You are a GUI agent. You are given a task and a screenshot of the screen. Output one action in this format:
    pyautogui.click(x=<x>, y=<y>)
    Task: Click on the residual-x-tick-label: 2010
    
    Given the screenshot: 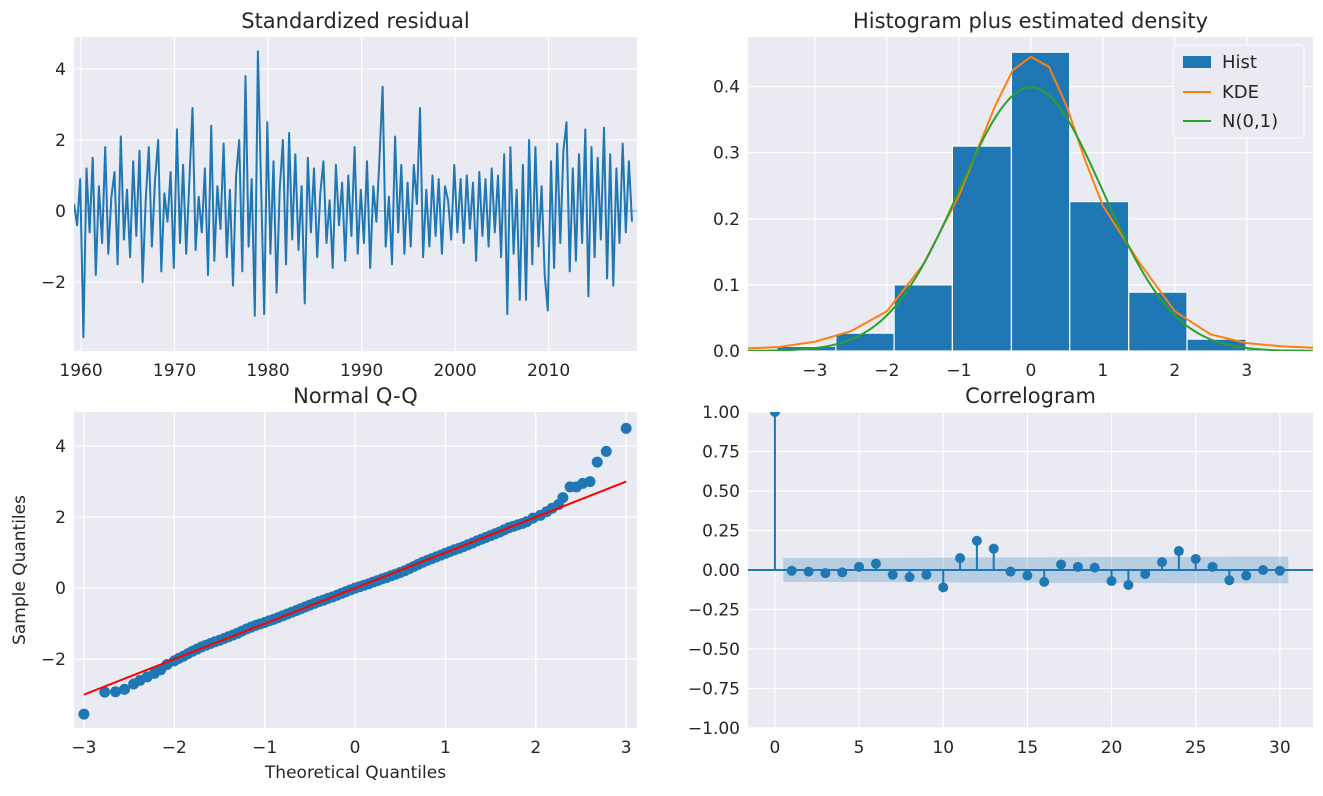 What is the action you would take?
    pyautogui.click(x=548, y=371)
    